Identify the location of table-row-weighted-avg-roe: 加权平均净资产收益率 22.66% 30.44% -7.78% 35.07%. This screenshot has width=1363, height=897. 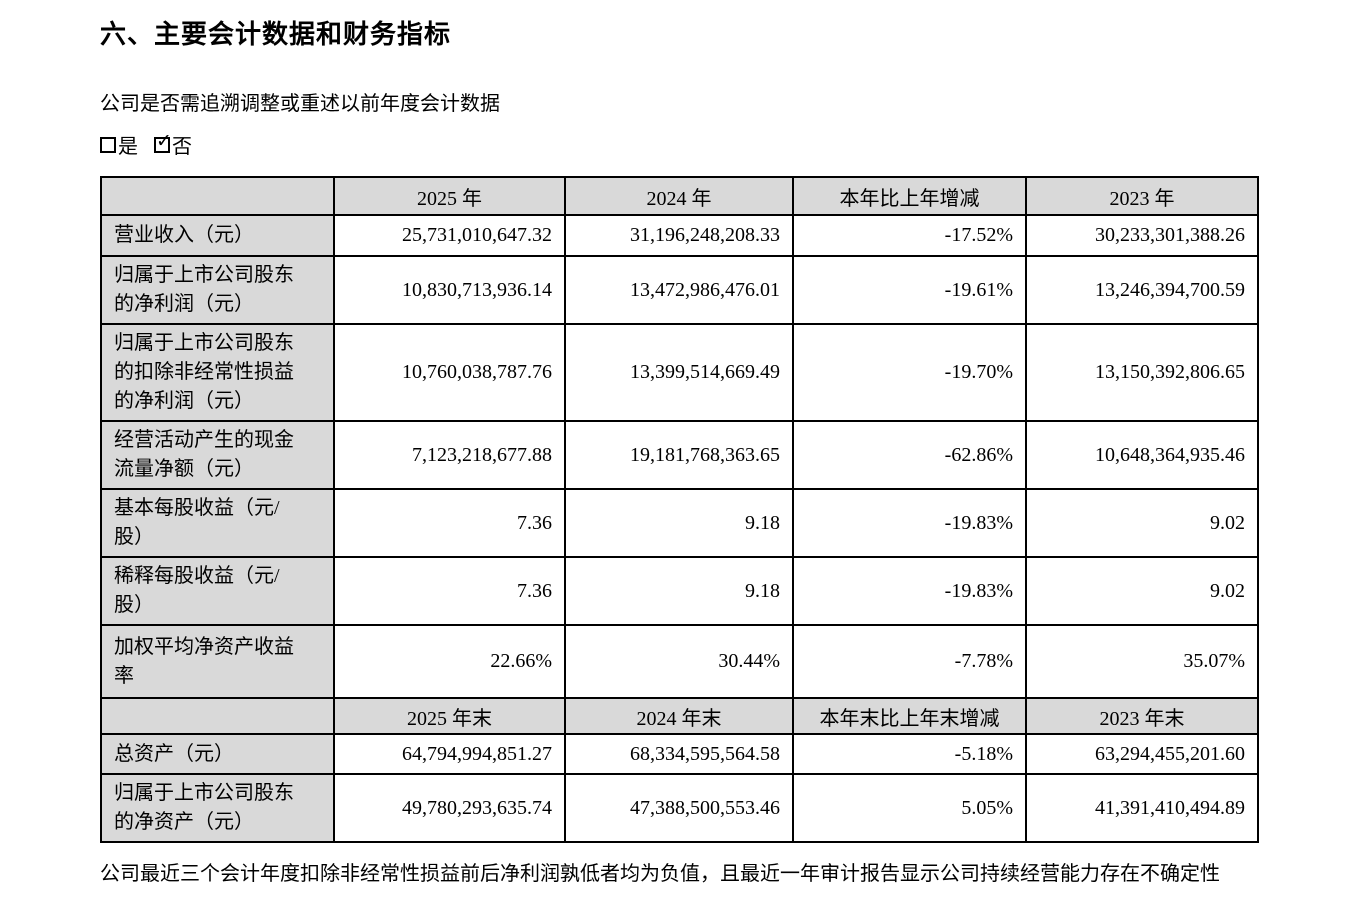
(679, 661).